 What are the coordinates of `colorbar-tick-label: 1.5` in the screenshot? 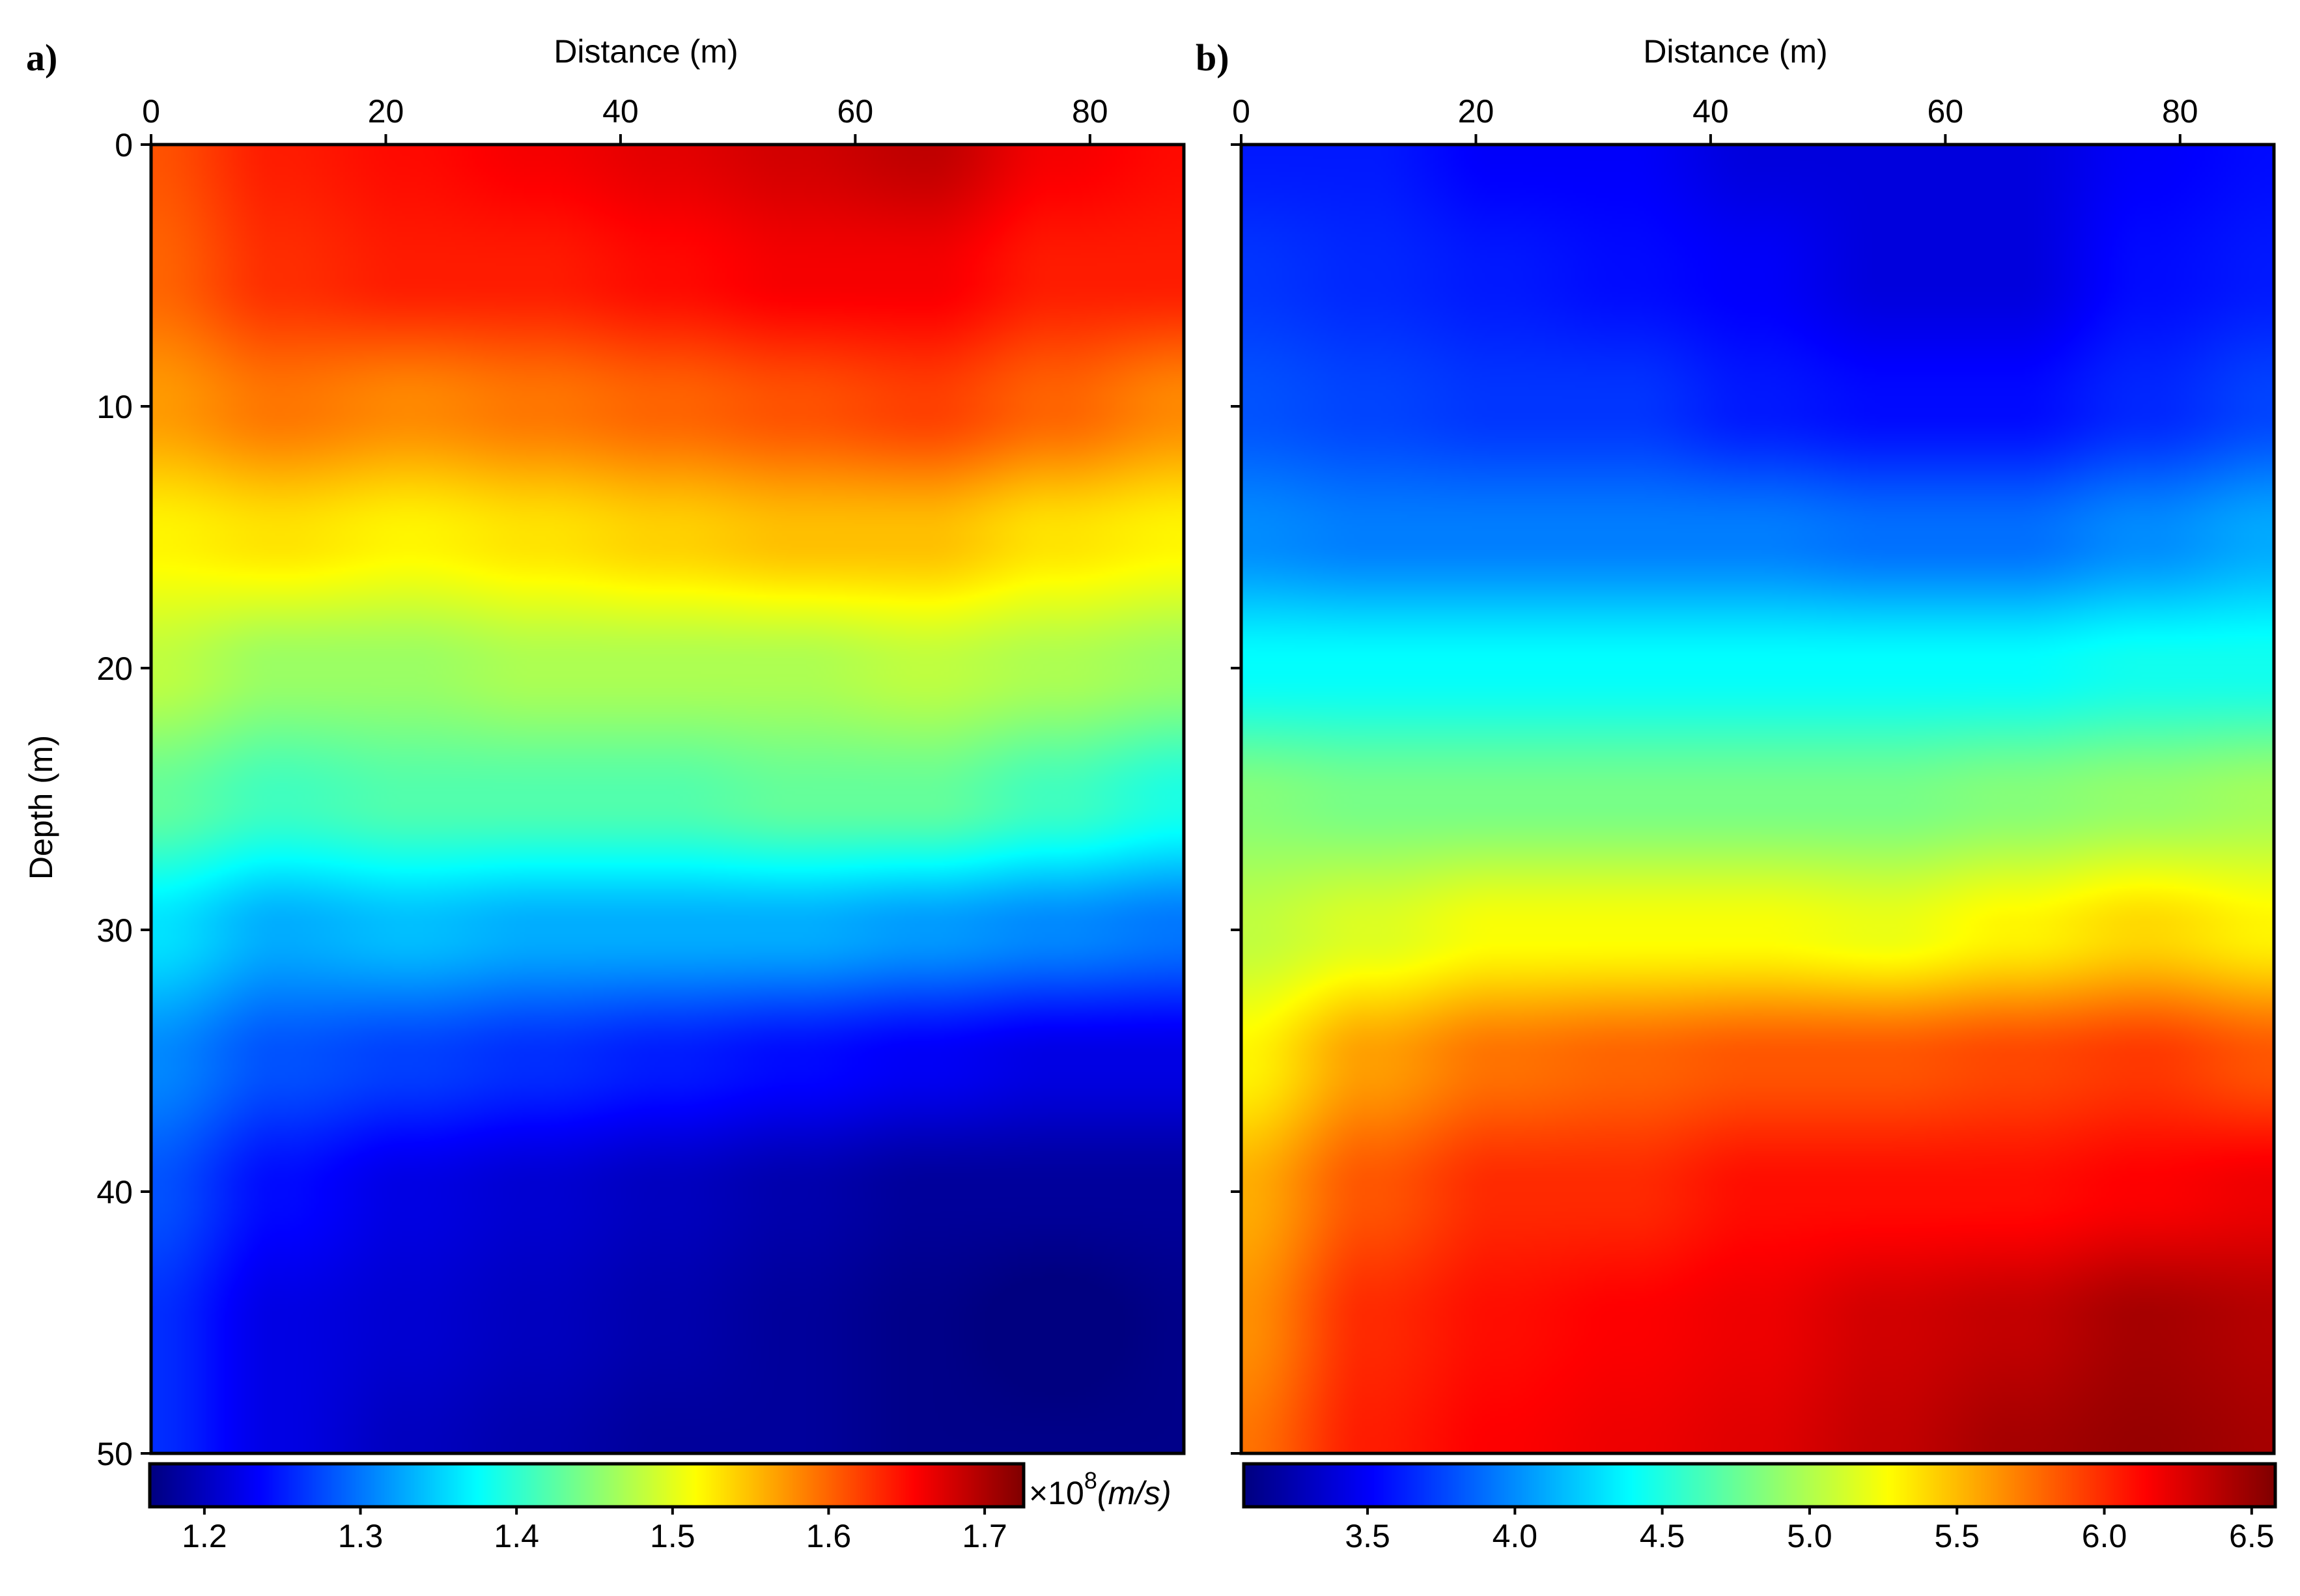 It's located at (672, 1536).